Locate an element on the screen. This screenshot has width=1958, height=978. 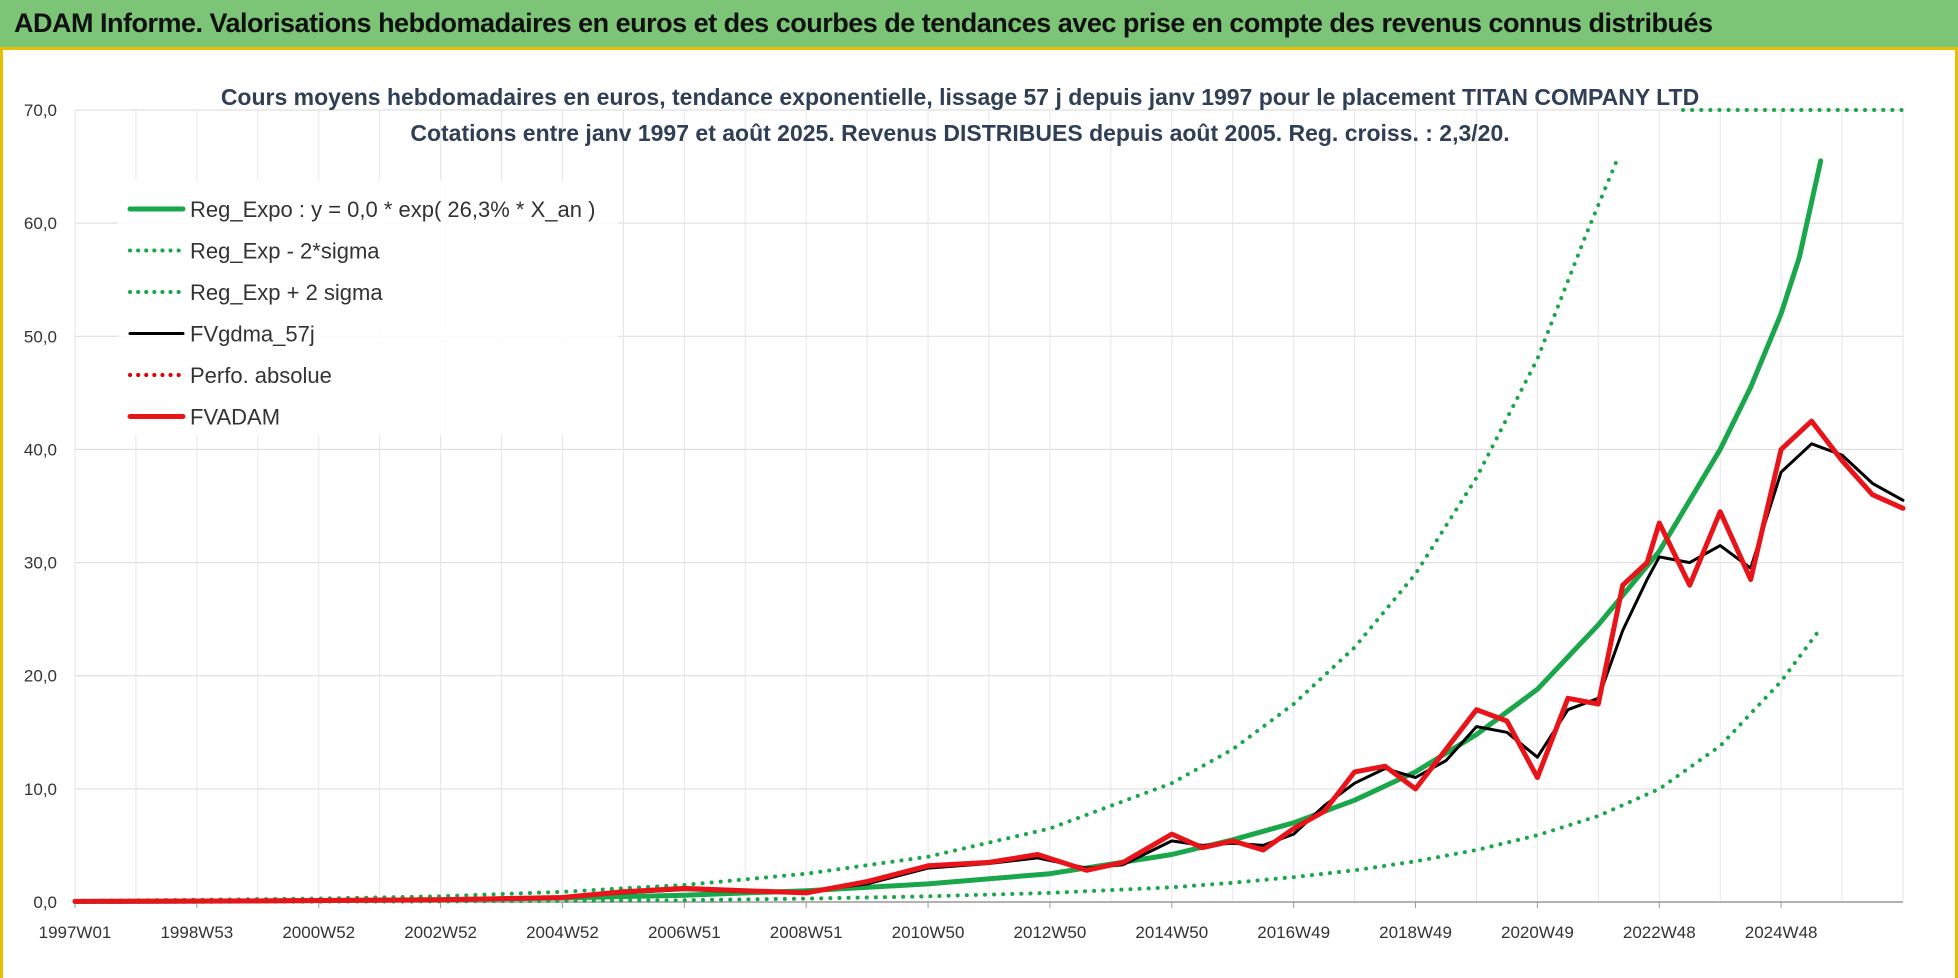
x-tick-label: 2024W48 is located at coordinates (1781, 932).